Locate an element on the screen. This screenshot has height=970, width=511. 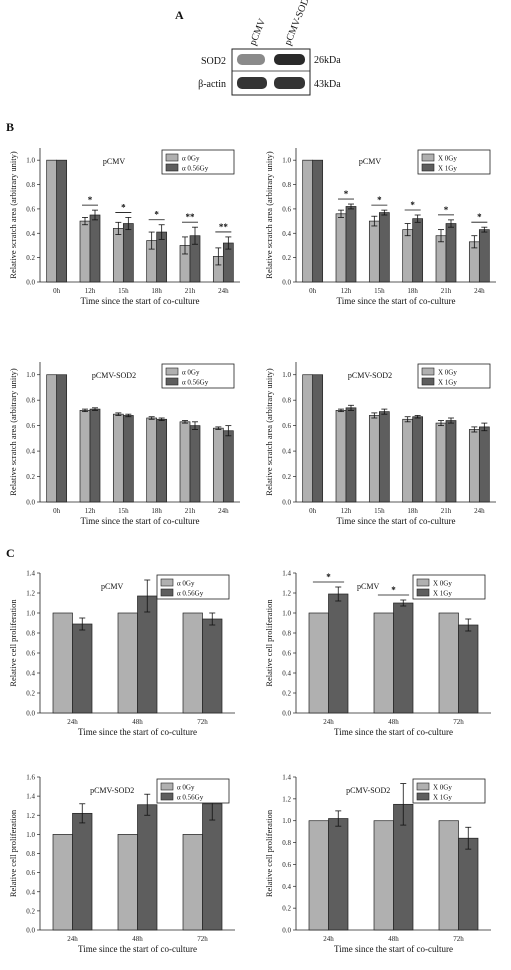
bar-treated-48h is located at coordinates (147, 867).